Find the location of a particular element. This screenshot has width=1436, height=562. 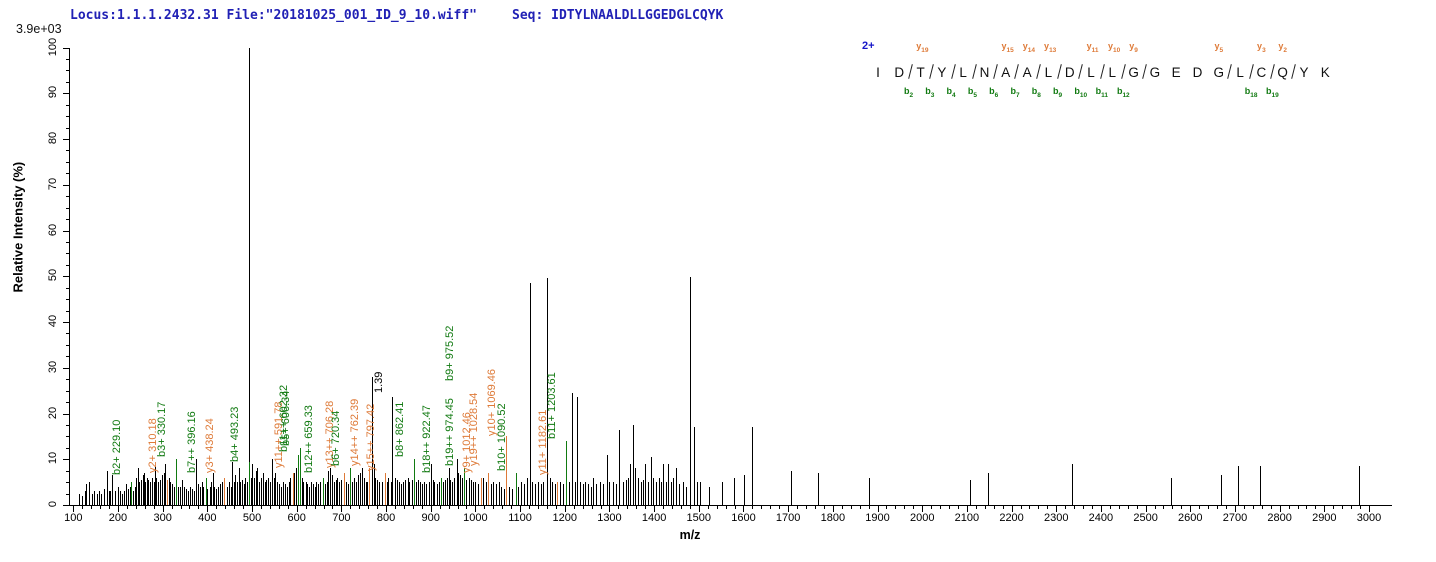

y-ion-label: y2 is located at coordinates (1282, 47).